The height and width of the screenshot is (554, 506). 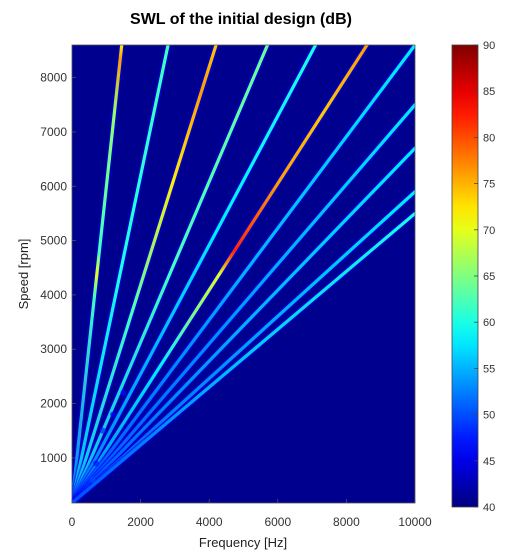 I want to click on colorbar-tick-label: 45, so click(x=489, y=462).